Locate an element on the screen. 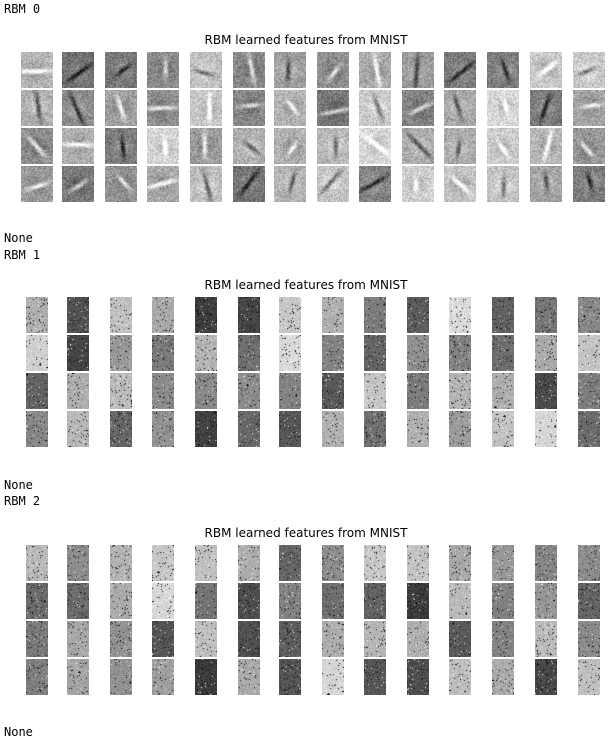 This screenshot has width=612, height=742. cell-output-label: RBM 2 is located at coordinates (22, 501).